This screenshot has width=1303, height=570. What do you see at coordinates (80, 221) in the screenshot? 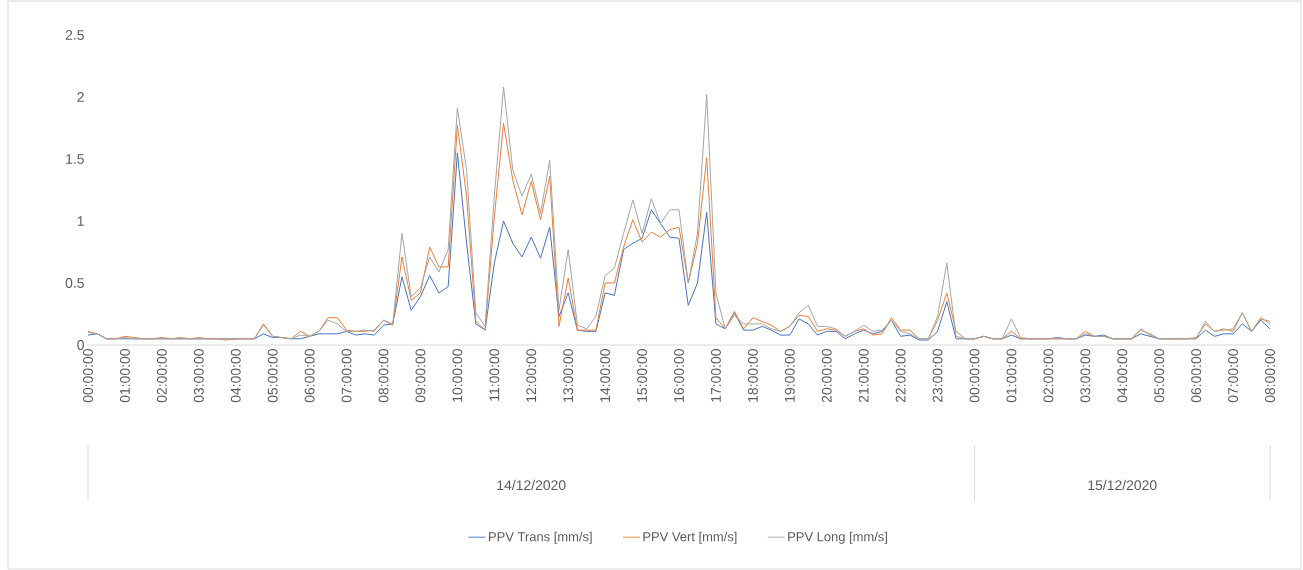
I see `y-tick-label: 1` at bounding box center [80, 221].